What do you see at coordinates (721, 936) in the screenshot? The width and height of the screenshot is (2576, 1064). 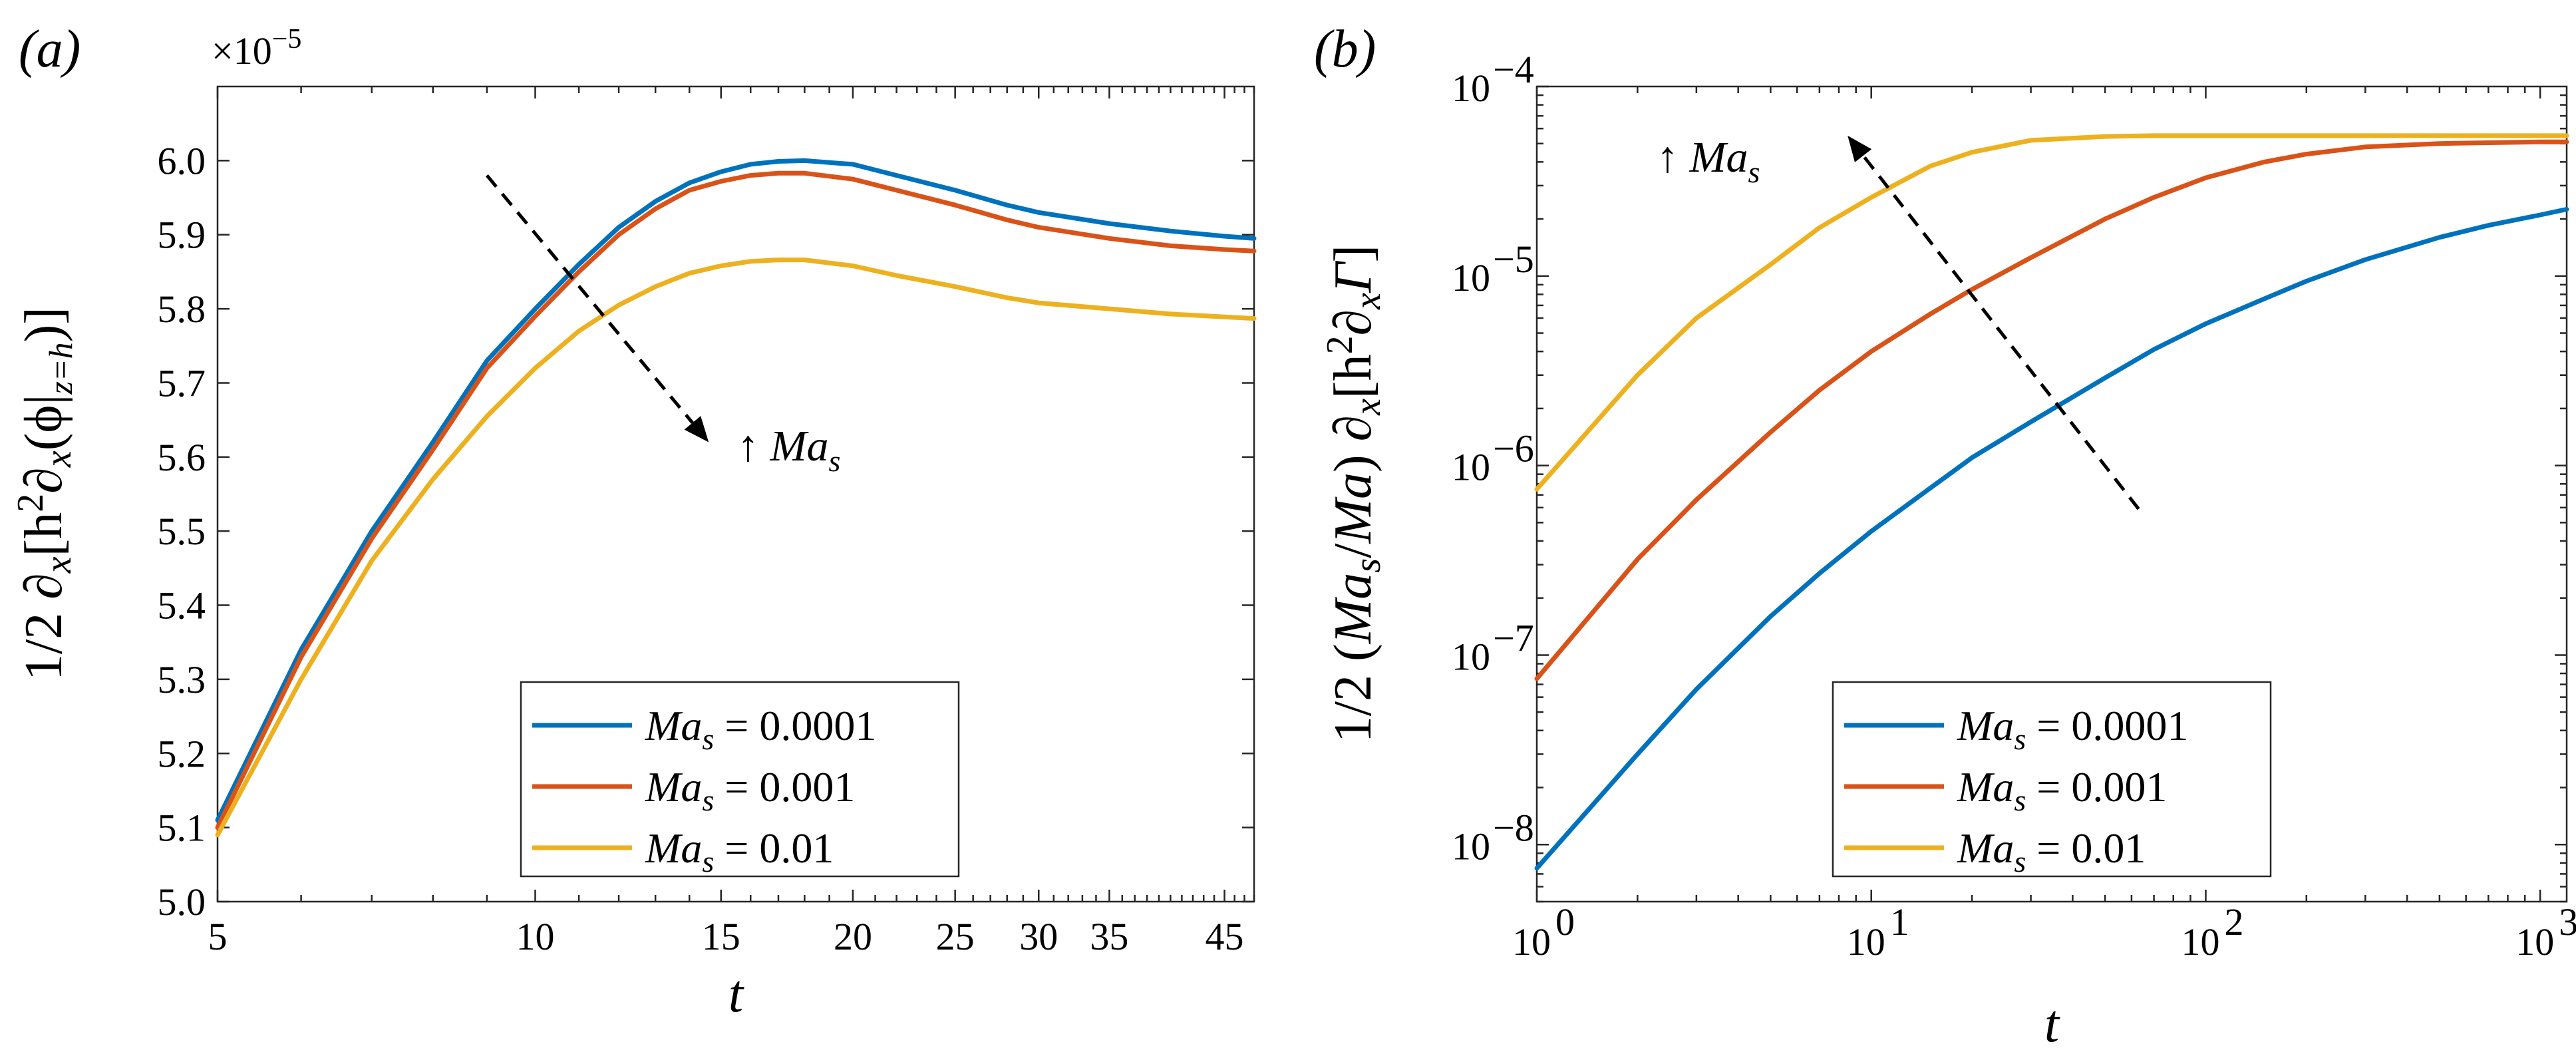 I see `panel-a-x-tick-label: 15` at bounding box center [721, 936].